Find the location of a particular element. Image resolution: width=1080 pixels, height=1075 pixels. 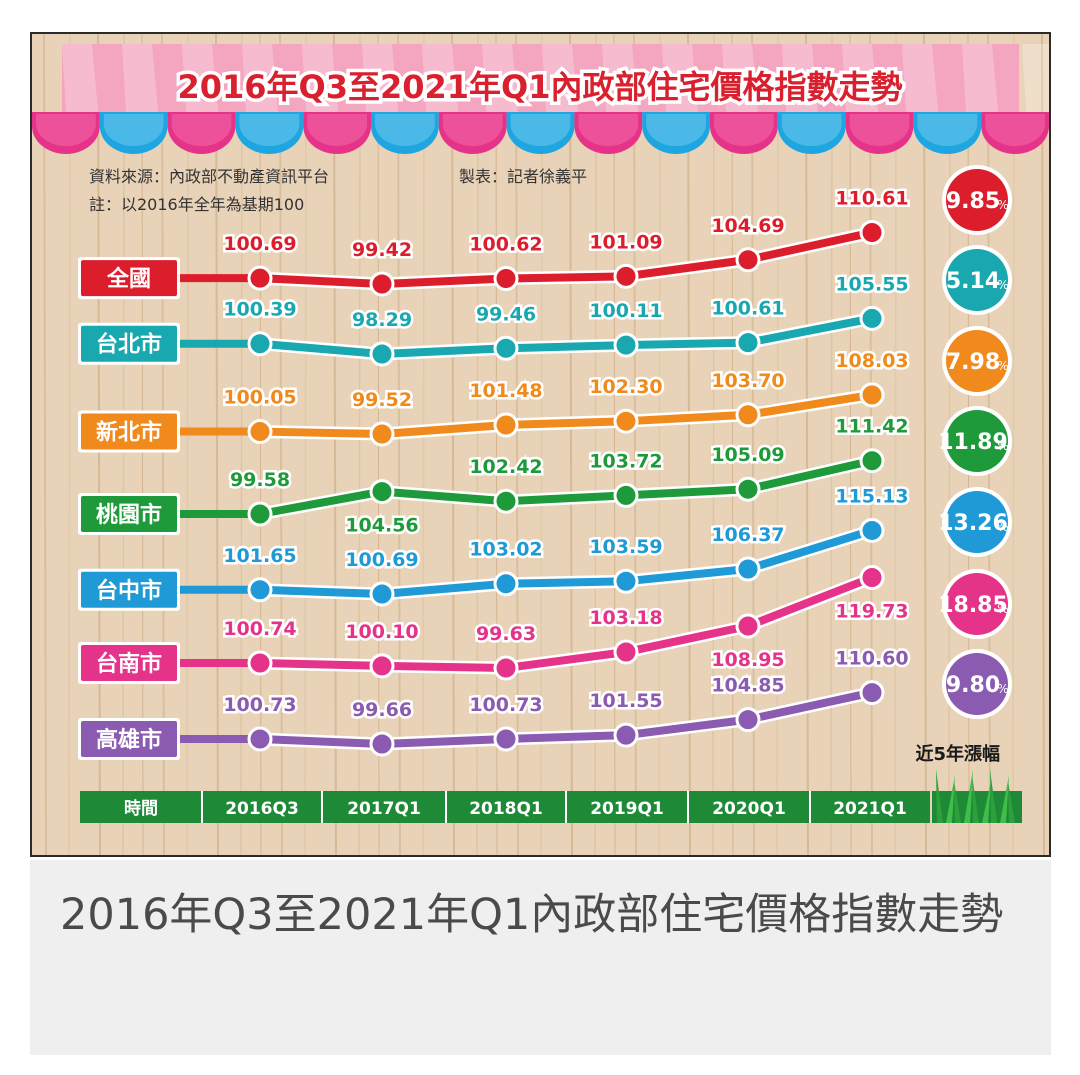

data-label: 100.74 is located at coordinates (259, 629).